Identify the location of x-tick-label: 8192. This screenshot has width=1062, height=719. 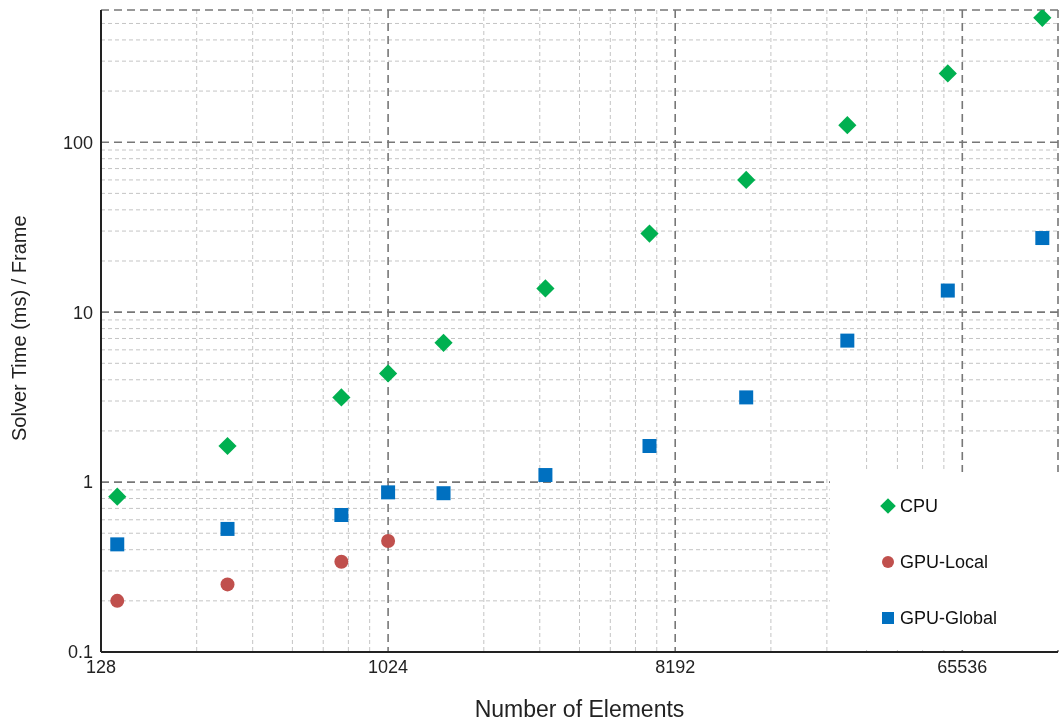
(675, 666).